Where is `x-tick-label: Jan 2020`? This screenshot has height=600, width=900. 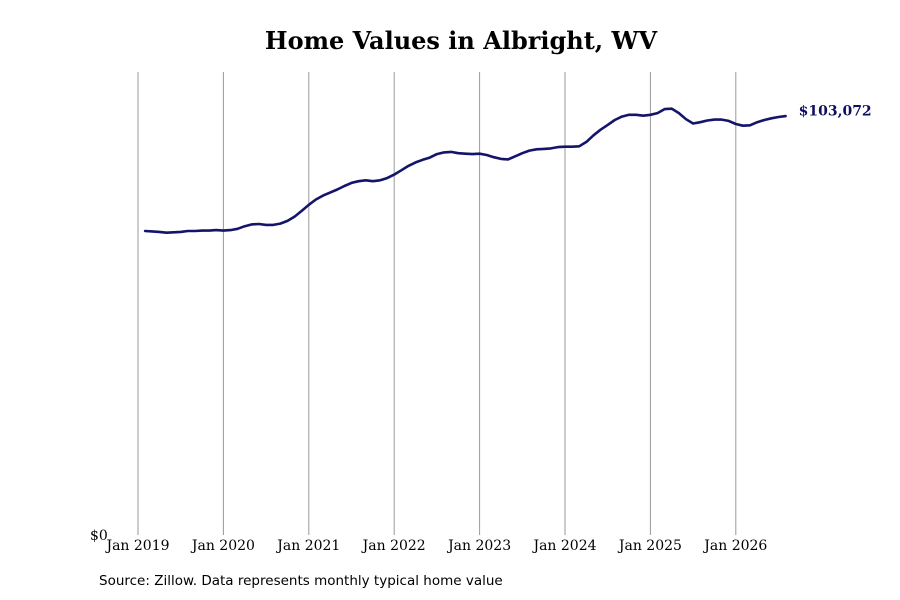
x-tick-label: Jan 2020 is located at coordinates (222, 546).